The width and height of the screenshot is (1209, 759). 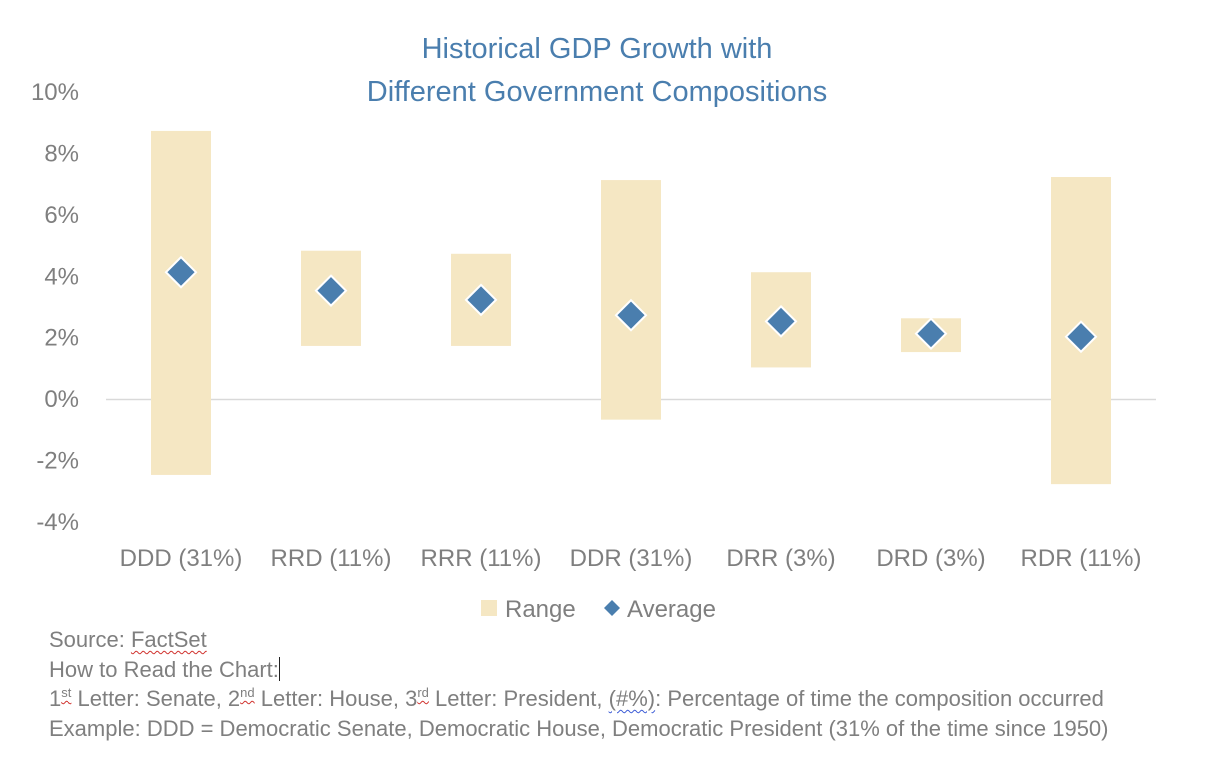 I want to click on letter-2-suffix: nd, so click(x=247, y=692).